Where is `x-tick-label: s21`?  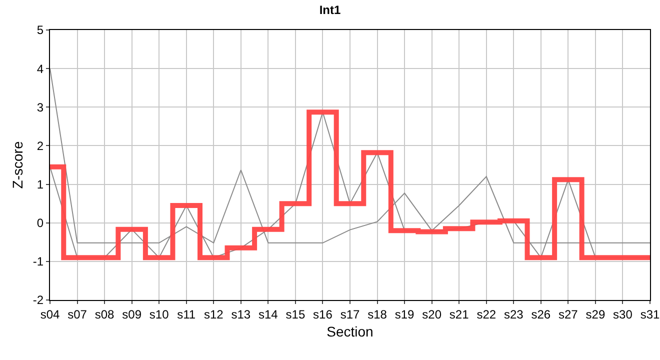 x-tick-label: s21 is located at coordinates (459, 314).